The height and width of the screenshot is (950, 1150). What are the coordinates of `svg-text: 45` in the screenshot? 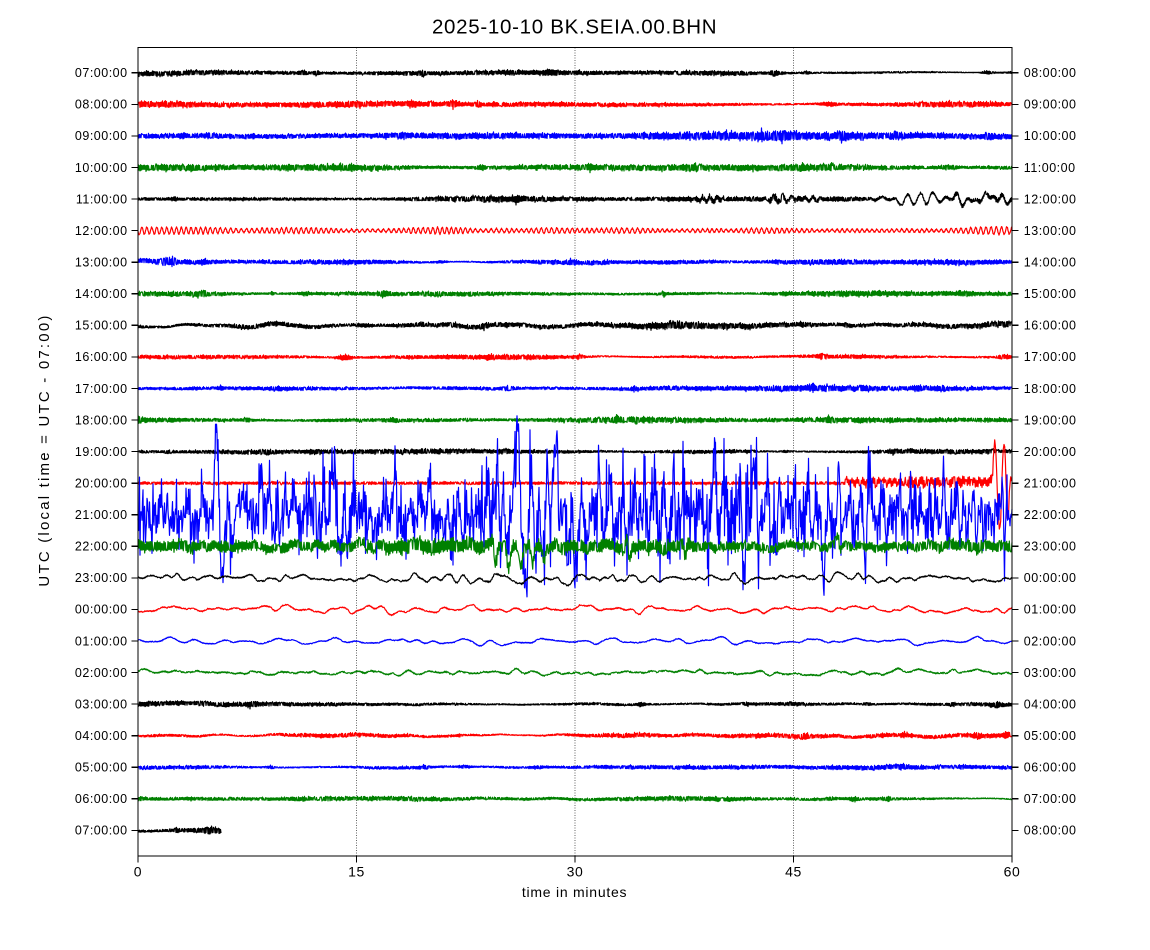 It's located at (793, 872).